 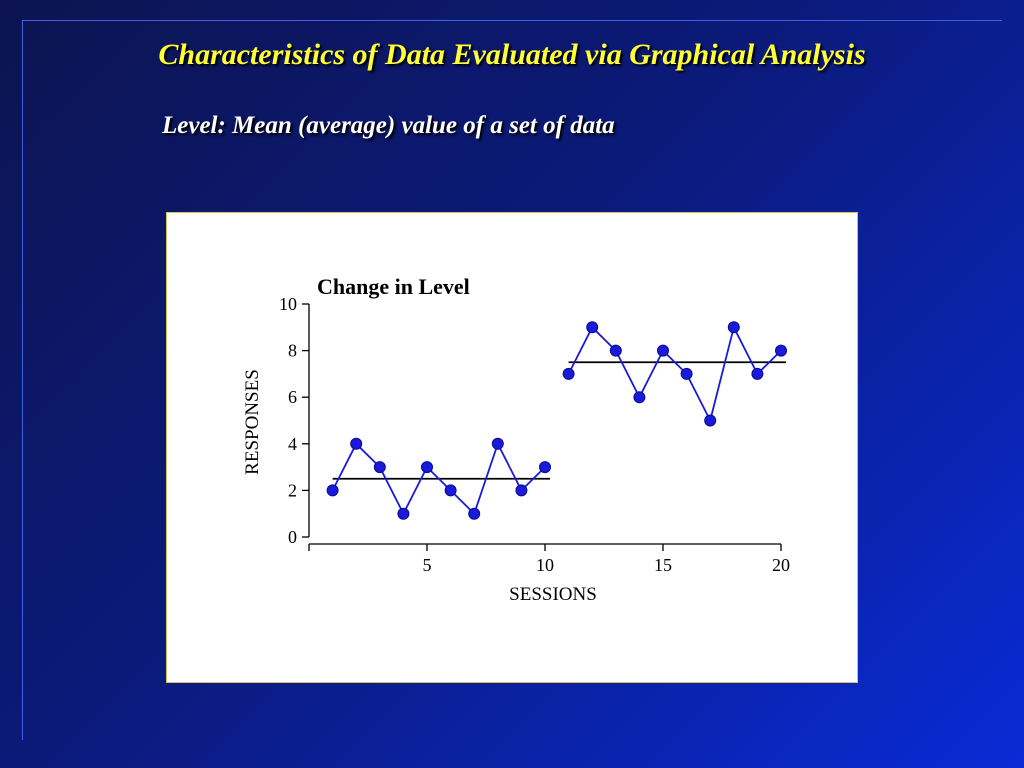 I want to click on x-tick-label: 5, so click(x=427, y=565).